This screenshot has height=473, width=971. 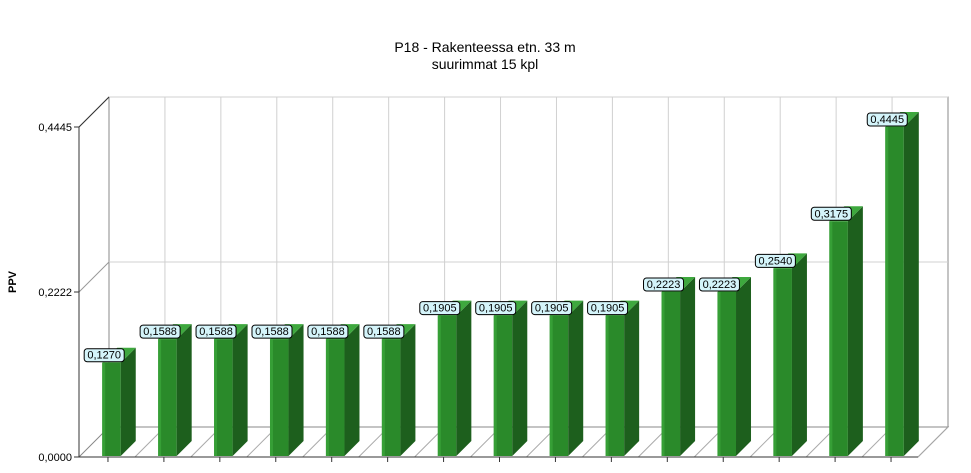 I want to click on data-label: 0,3175, so click(x=831, y=214).